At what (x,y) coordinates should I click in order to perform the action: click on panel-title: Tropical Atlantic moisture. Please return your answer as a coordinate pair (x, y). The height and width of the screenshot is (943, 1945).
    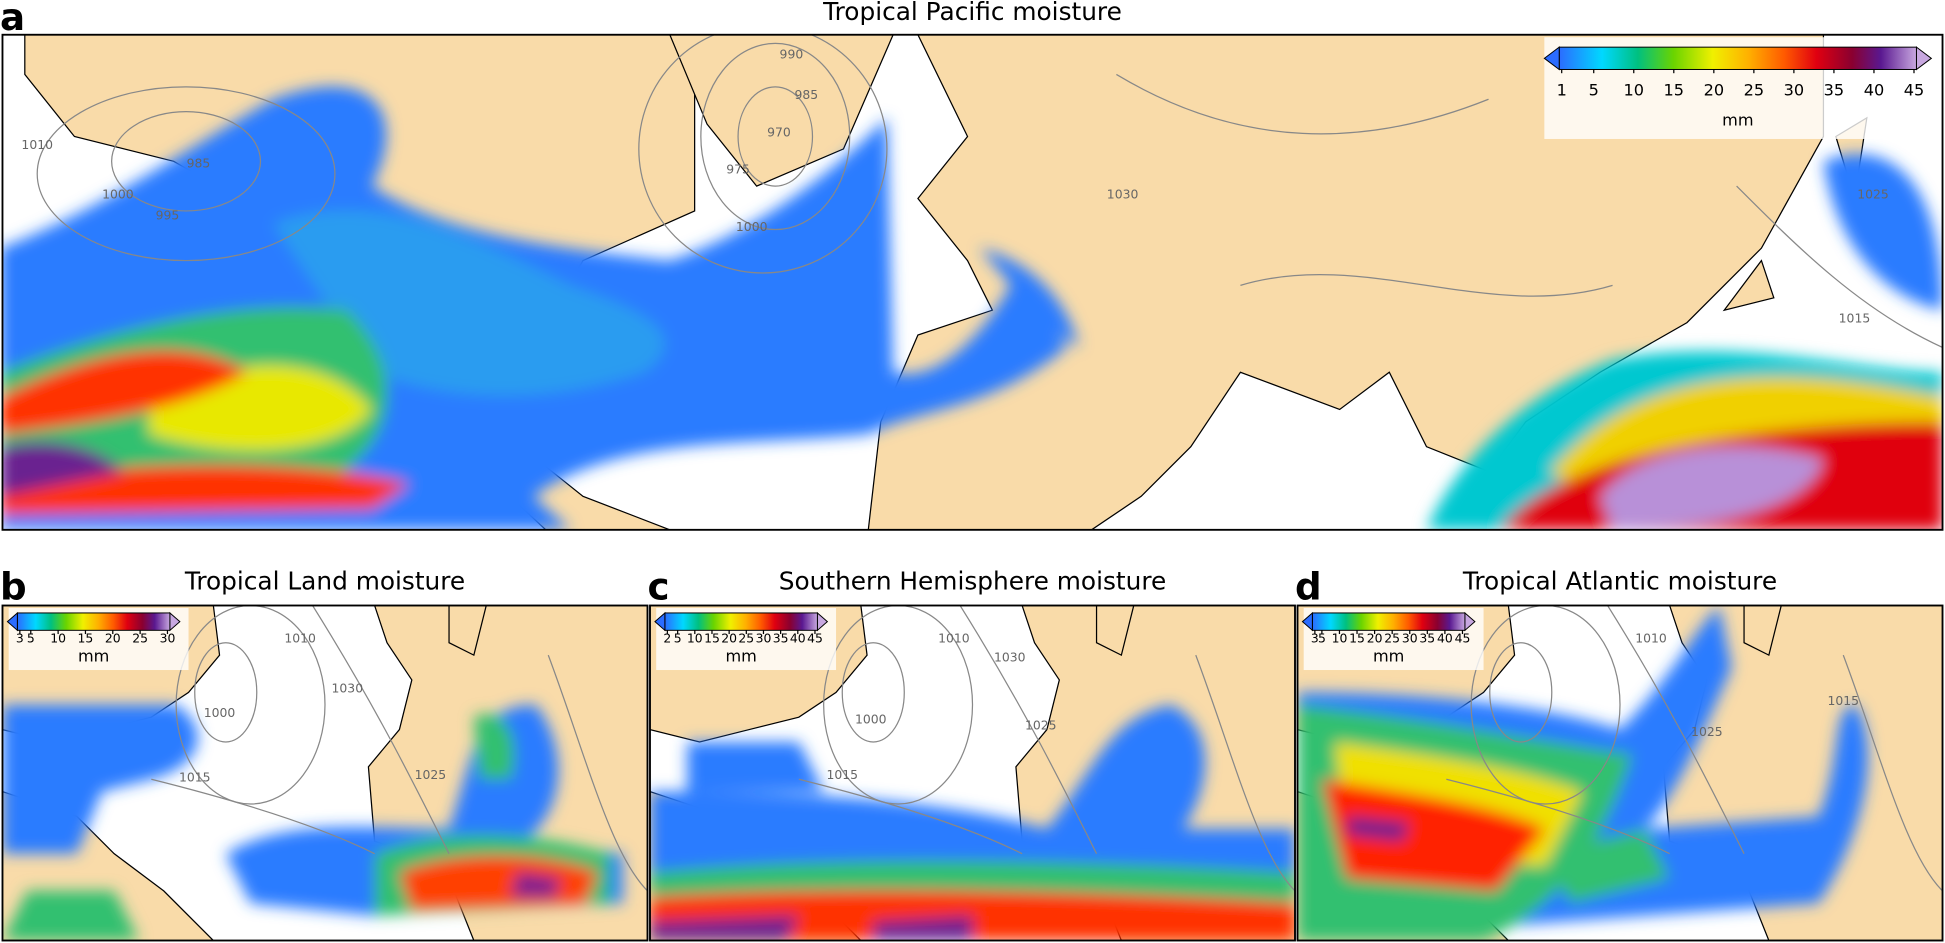
    Looking at the image, I should click on (1619, 580).